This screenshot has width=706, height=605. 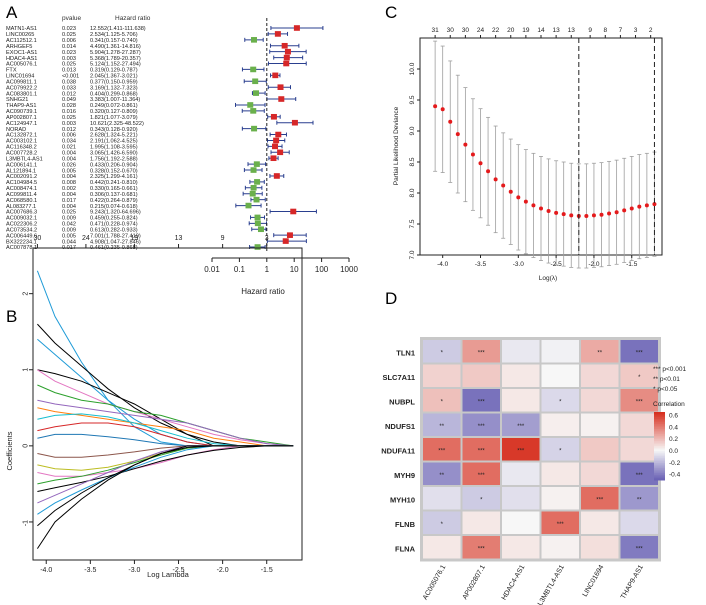 What do you see at coordinates (21, 177) in the screenshot?
I see `forest-gene-label: AC002091.2` at bounding box center [21, 177].